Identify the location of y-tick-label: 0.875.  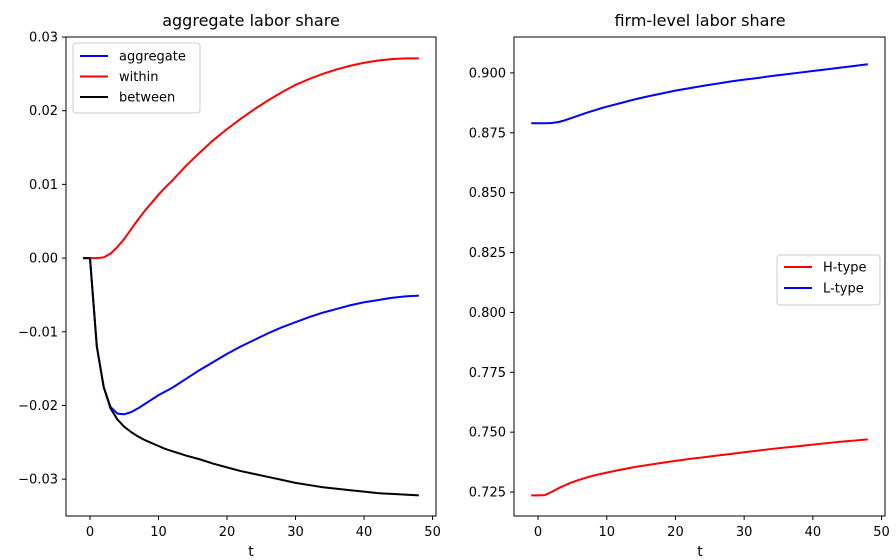
(487, 133).